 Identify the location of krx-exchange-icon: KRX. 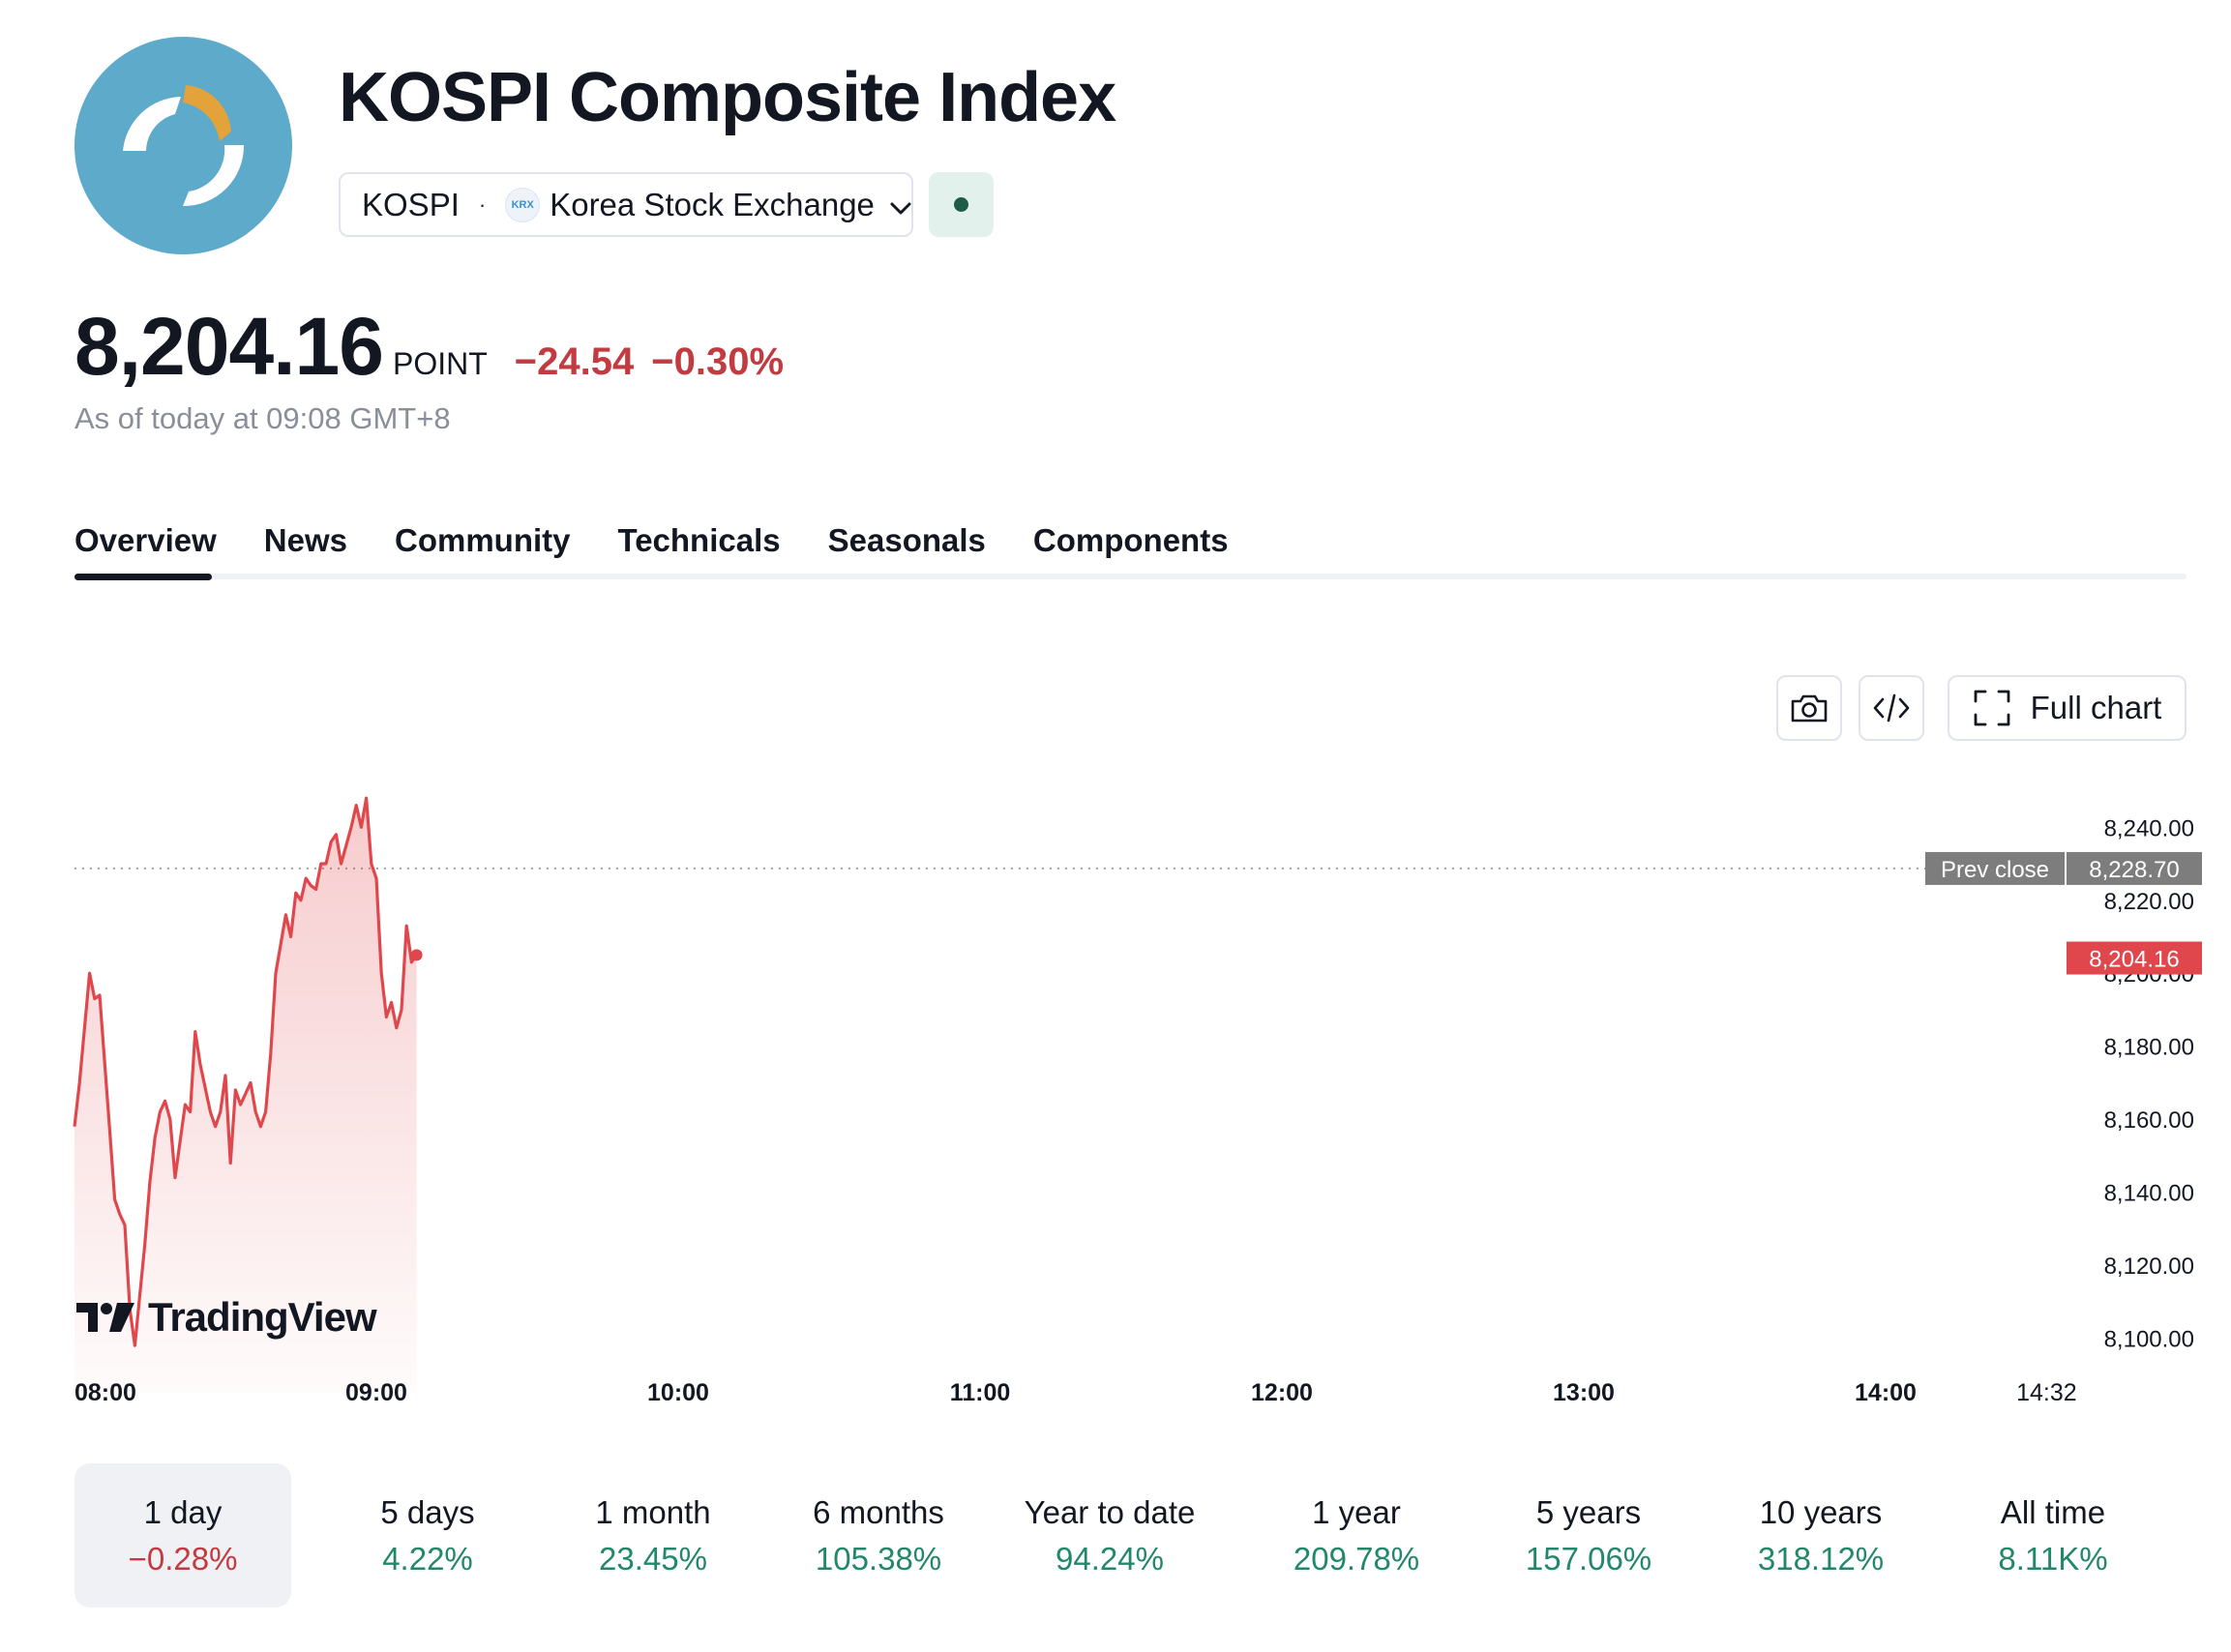
(523, 204).